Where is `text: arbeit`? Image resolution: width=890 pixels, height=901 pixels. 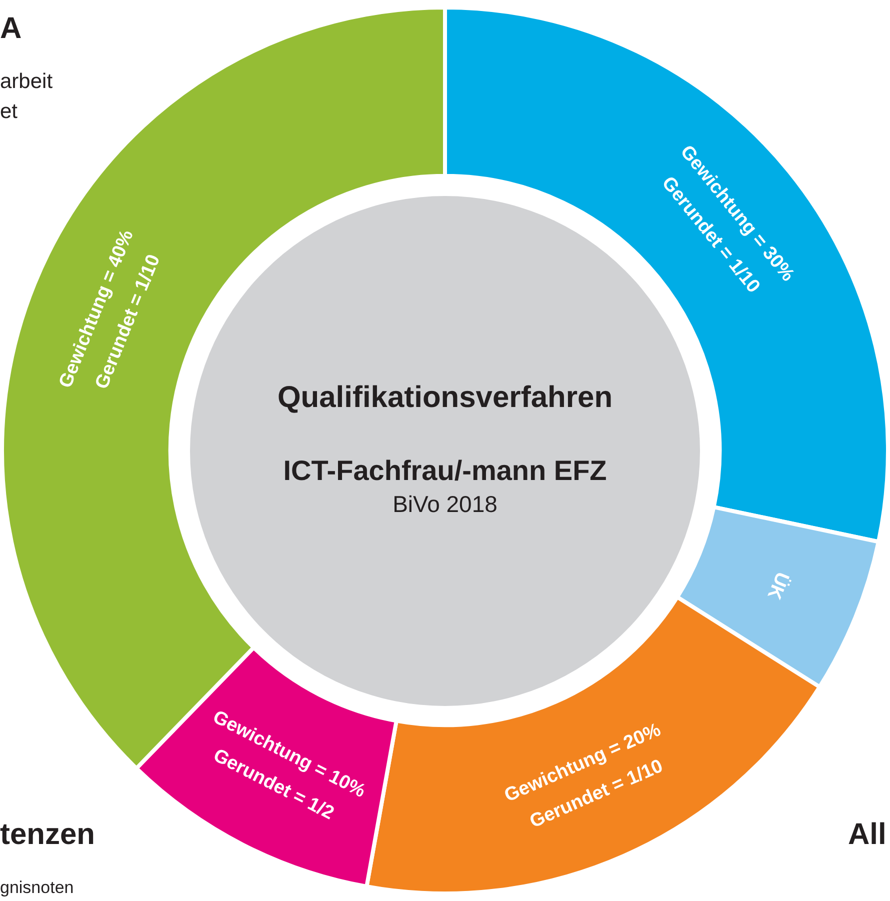
text: arbeit is located at coordinates (26, 82).